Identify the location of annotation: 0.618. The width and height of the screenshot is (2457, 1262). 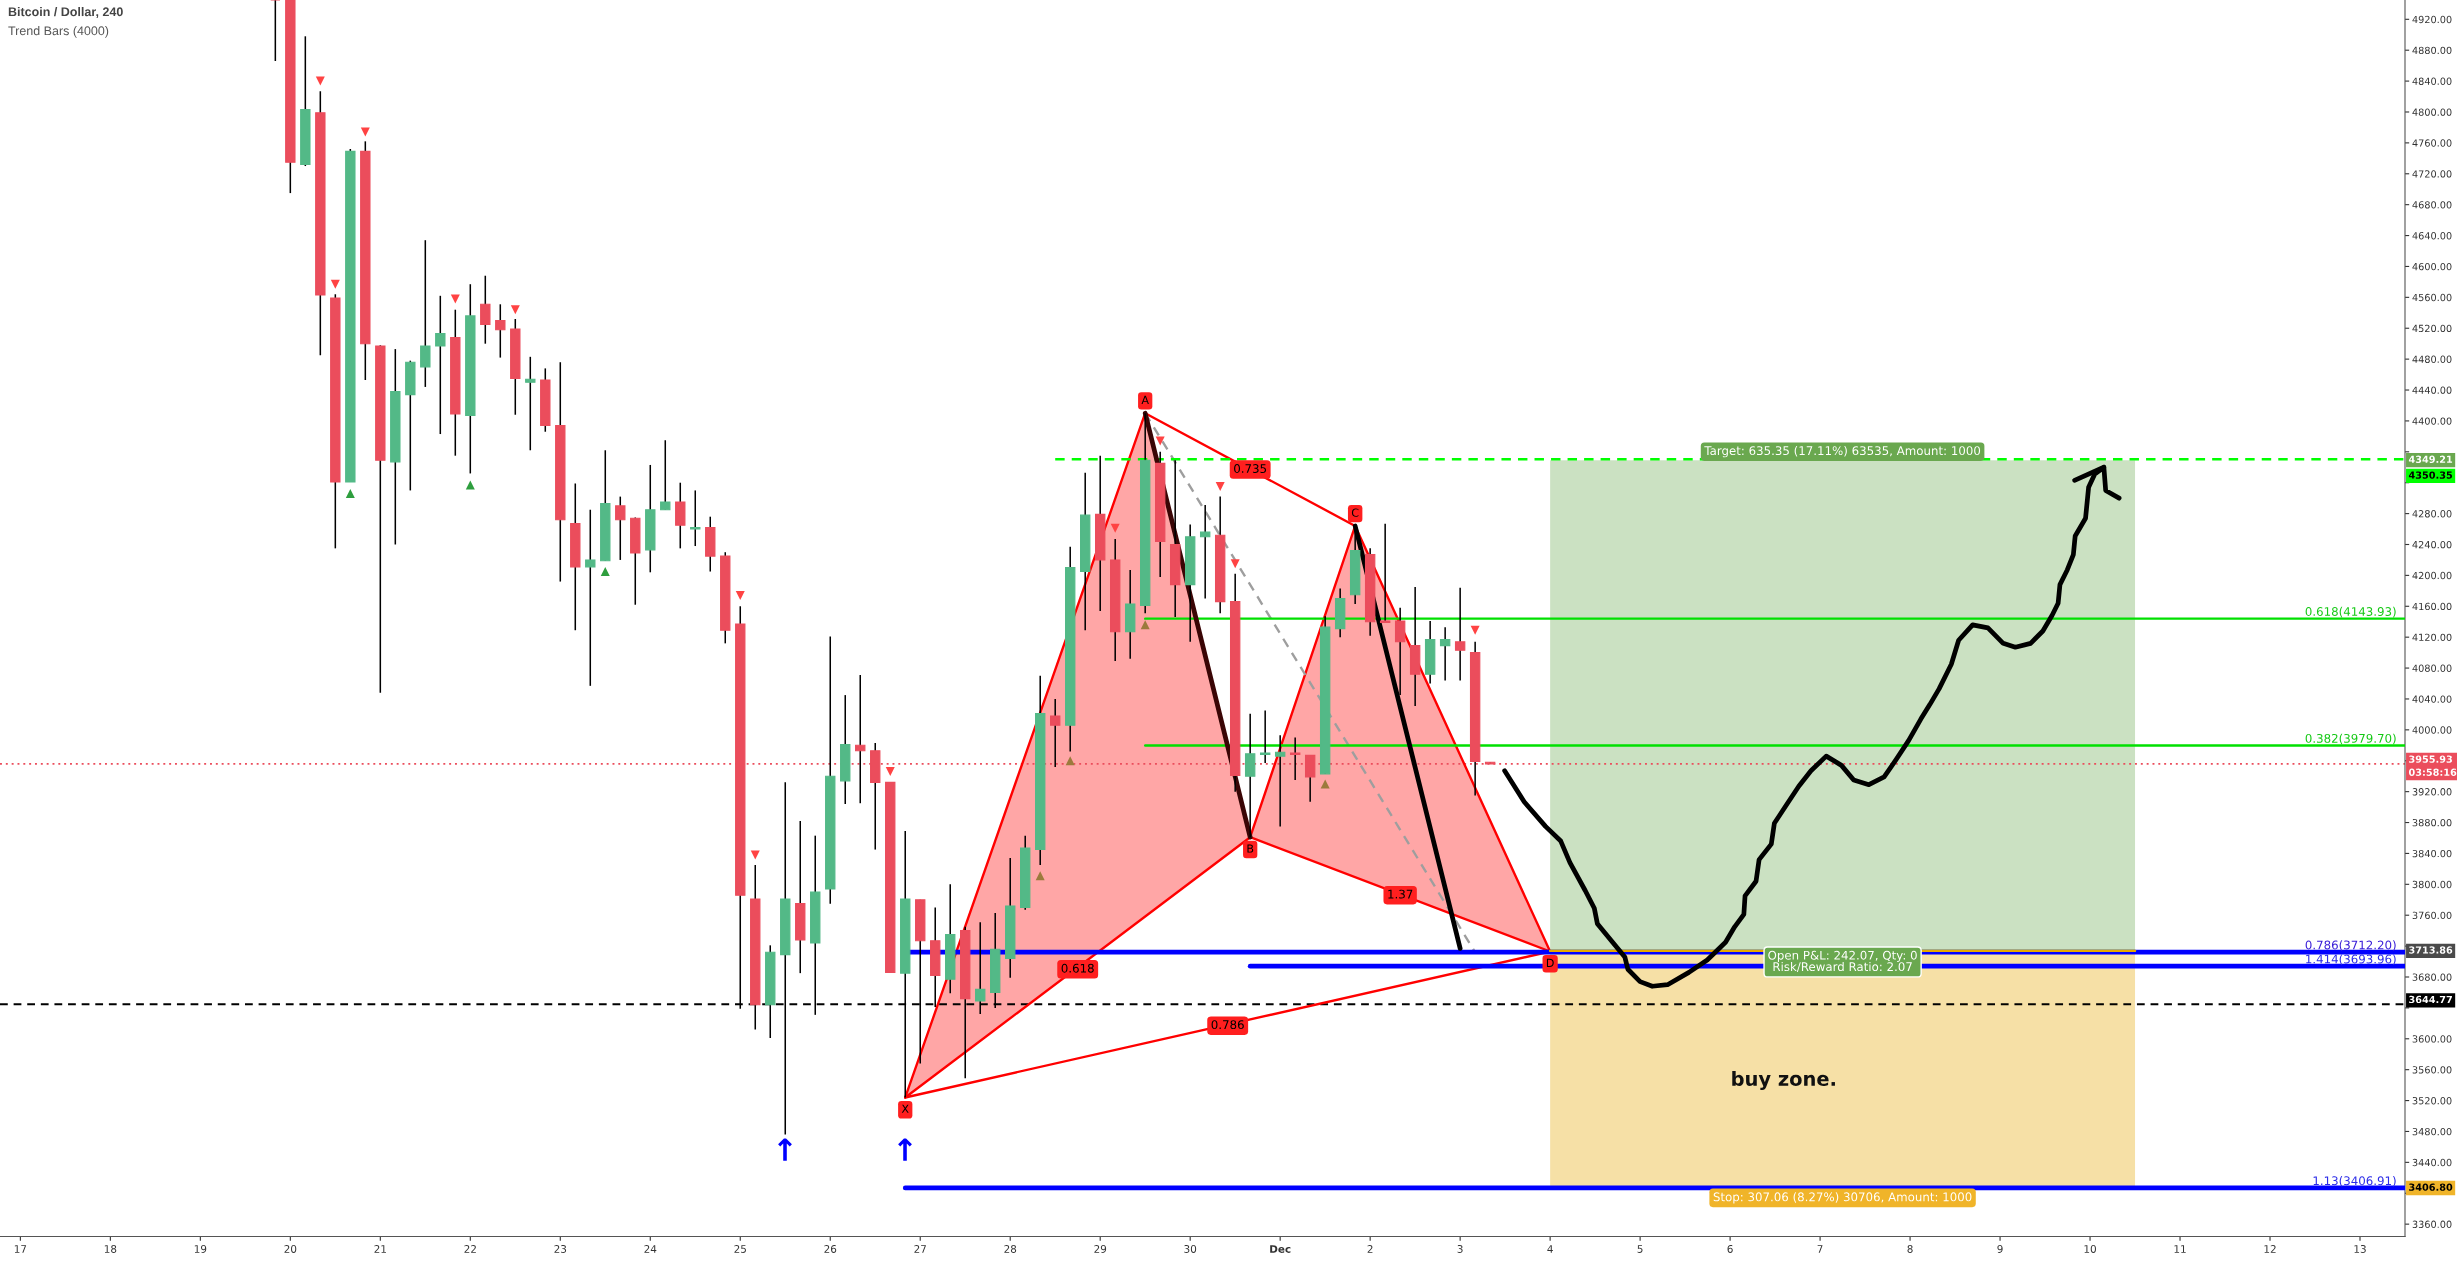
(1077, 968).